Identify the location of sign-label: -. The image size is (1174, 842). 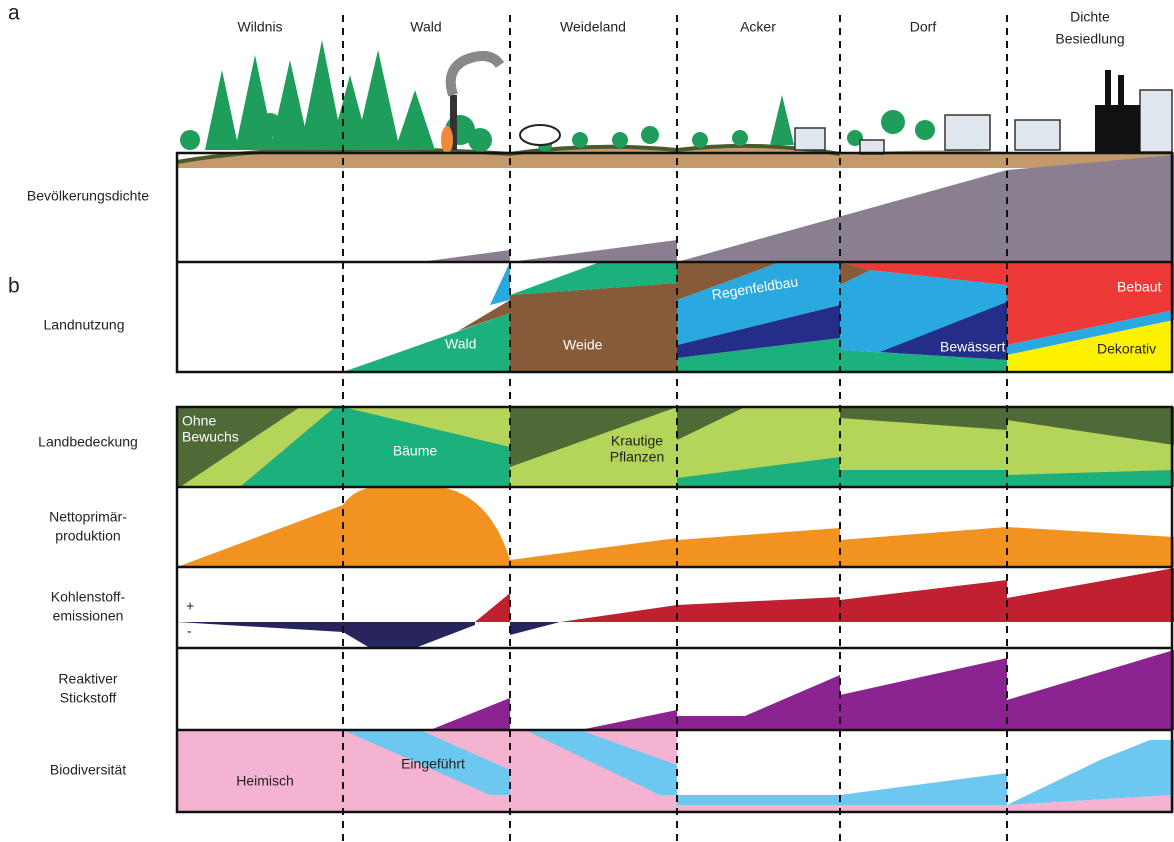
(189, 631).